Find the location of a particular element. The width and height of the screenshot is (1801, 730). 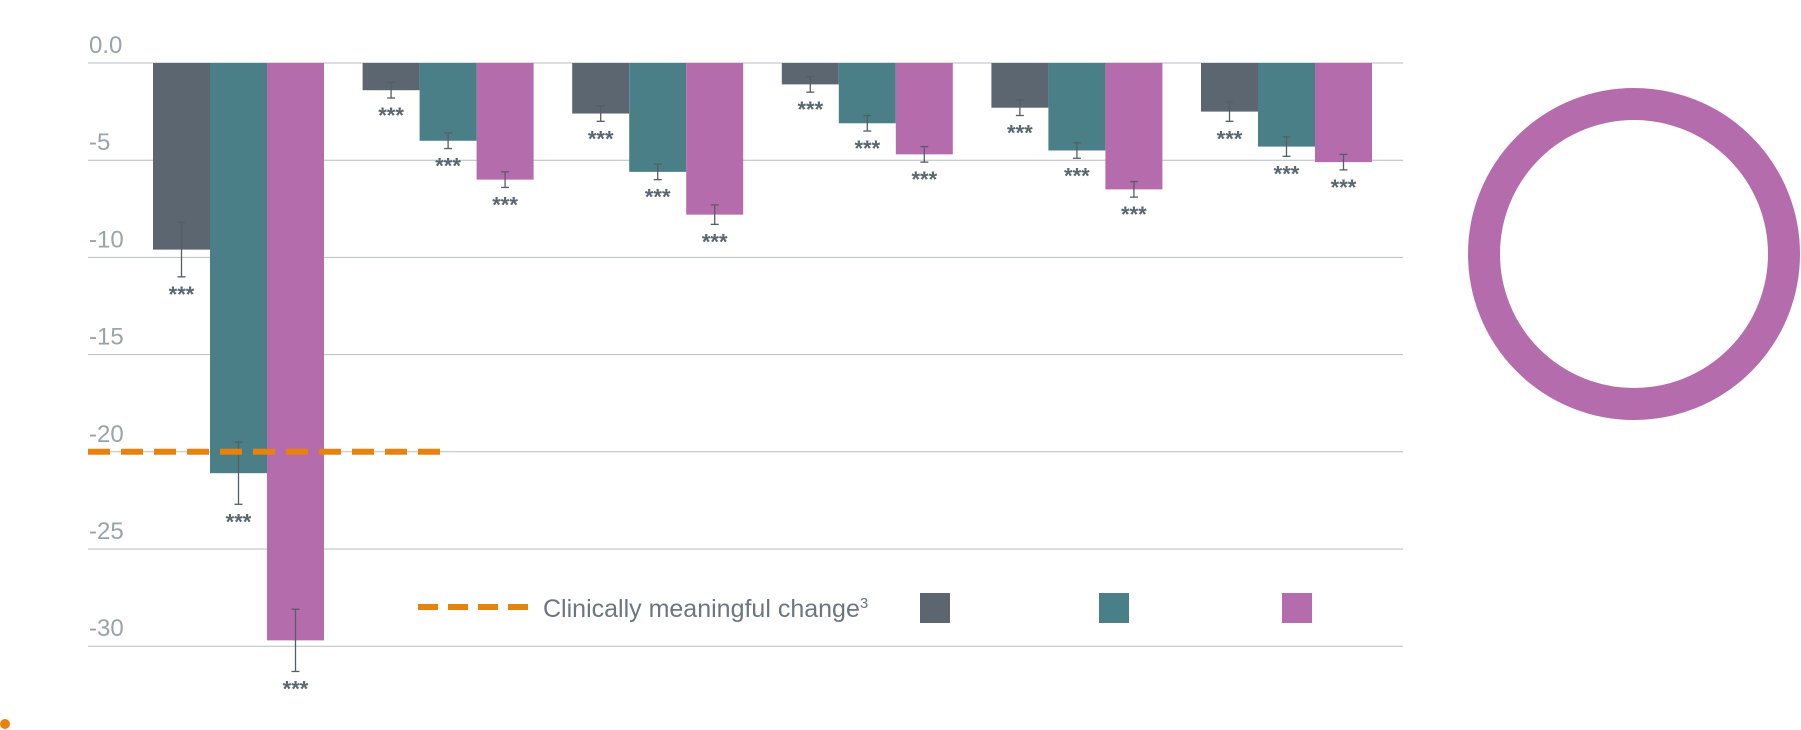

y-axis: 0.0 -5 -10 -15 -20 -25 -30 is located at coordinates (106, 337).